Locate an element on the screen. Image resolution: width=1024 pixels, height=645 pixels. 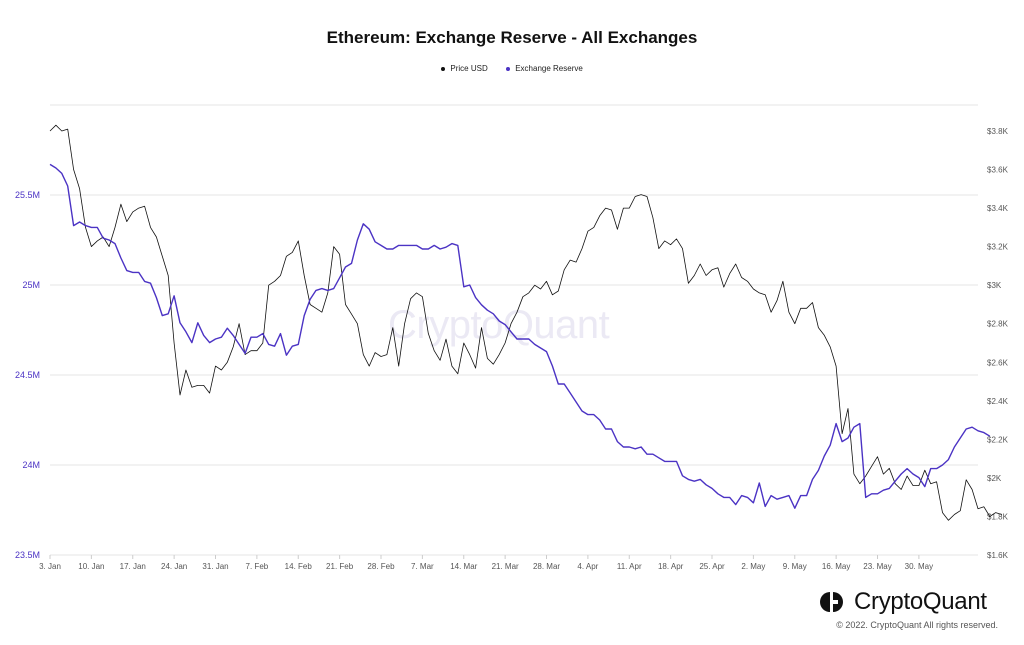
legend-label-price: Price USD is located at coordinates (469, 68).